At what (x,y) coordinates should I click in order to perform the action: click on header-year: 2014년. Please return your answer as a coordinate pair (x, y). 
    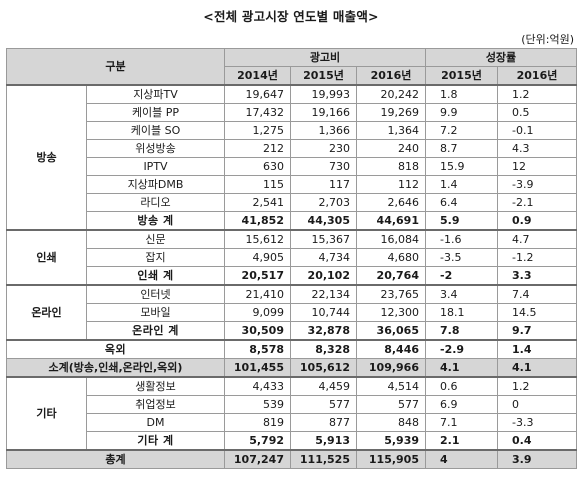
    Looking at the image, I should click on (257, 76).